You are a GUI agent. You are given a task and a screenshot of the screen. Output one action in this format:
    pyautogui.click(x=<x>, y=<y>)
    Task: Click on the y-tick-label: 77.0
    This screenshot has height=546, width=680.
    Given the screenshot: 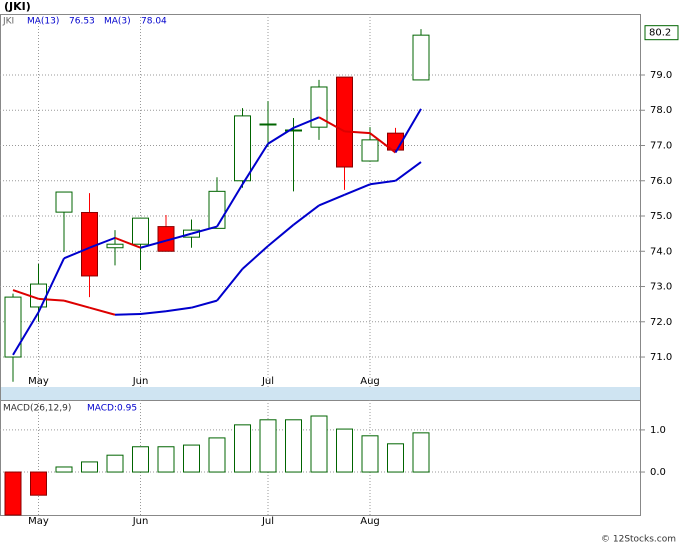 What is the action you would take?
    pyautogui.click(x=661, y=146)
    